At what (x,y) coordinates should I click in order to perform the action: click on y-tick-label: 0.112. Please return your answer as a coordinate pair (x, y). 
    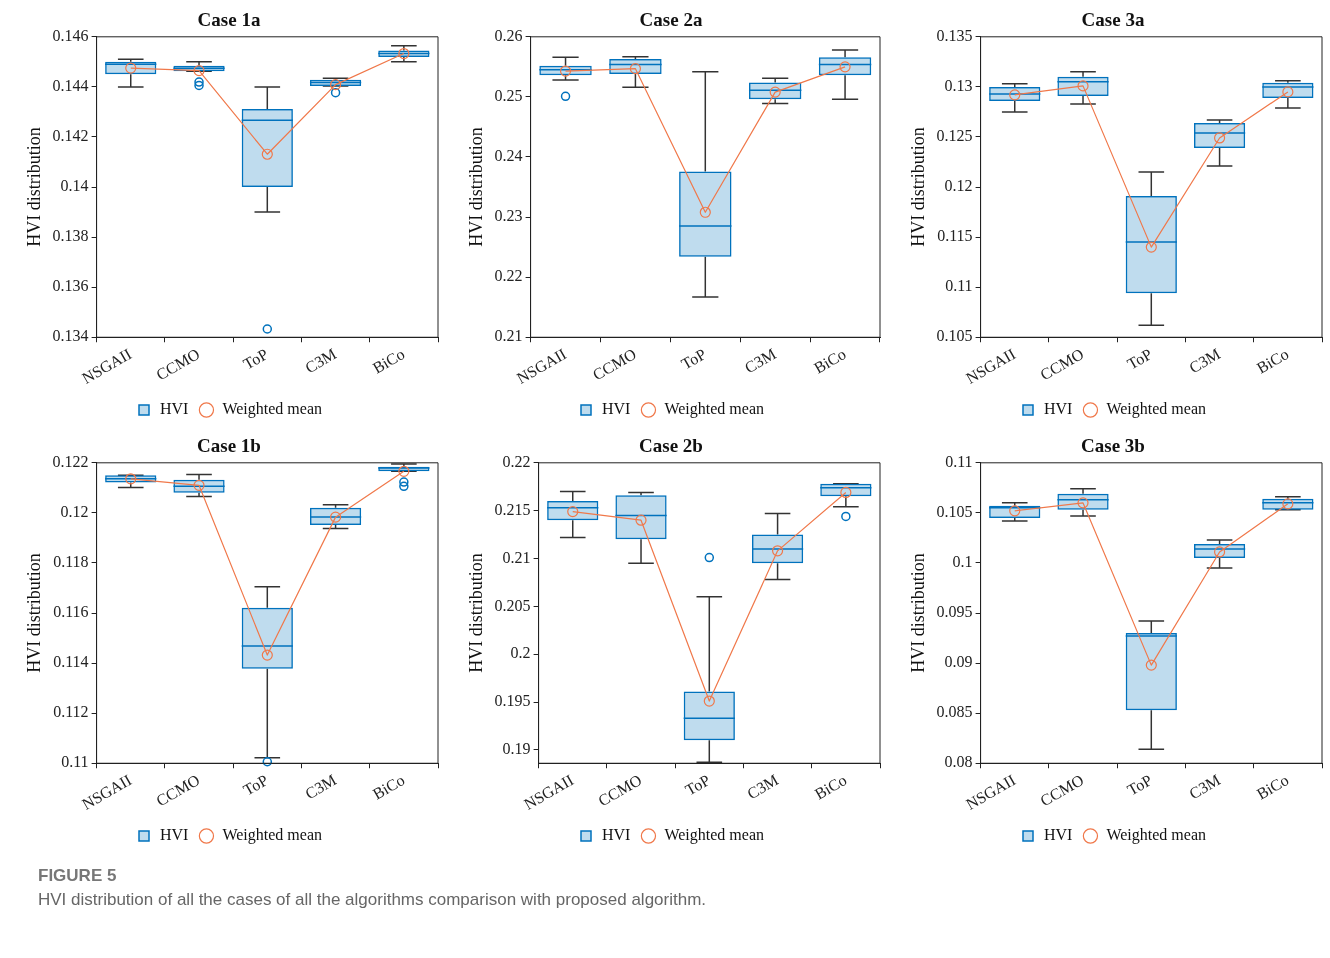
    Looking at the image, I should click on (71, 712).